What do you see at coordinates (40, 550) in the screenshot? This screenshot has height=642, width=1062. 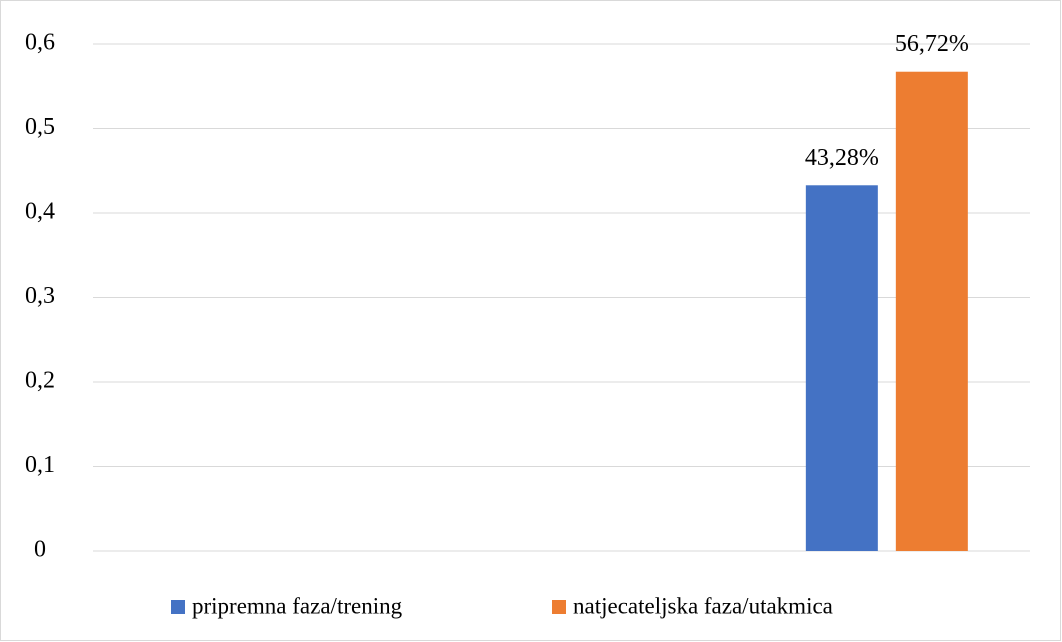 I see `y-tick-label: 0` at bounding box center [40, 550].